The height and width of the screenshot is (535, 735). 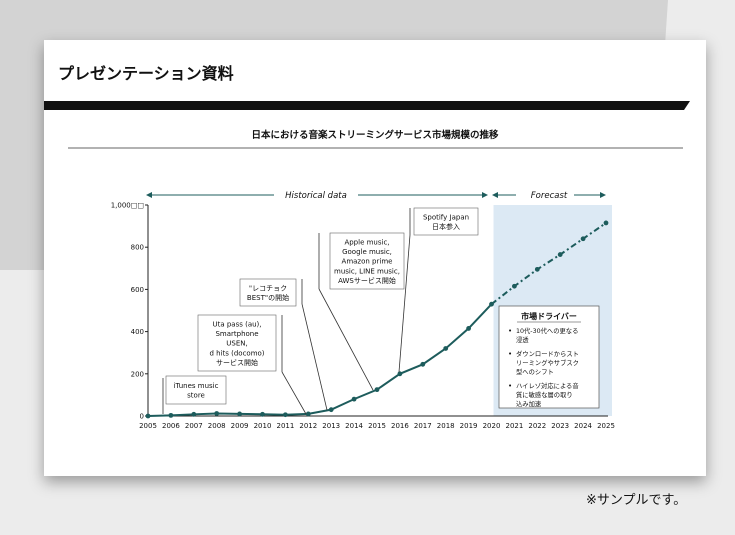 What do you see at coordinates (240, 426) in the screenshot?
I see `x-tick-label: 2009` at bounding box center [240, 426].